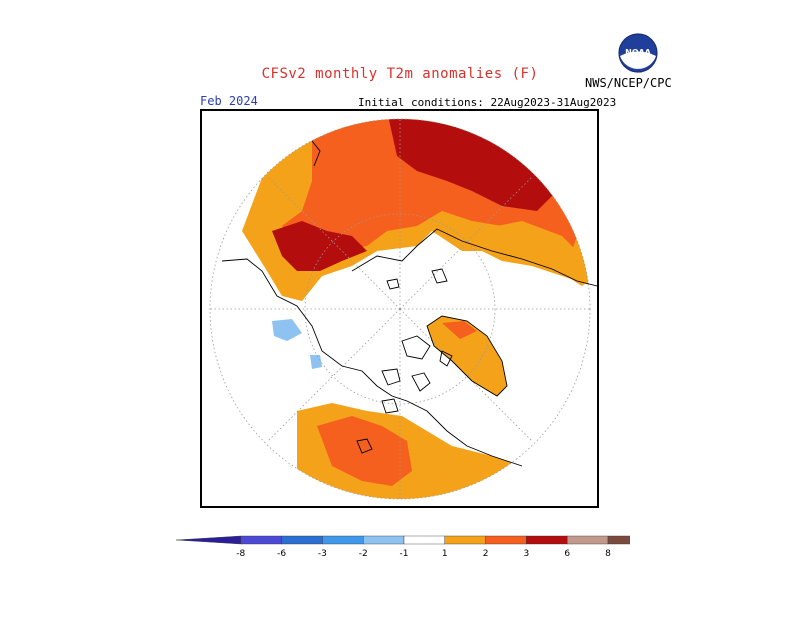 The width and height of the screenshot is (800, 618). Describe the element at coordinates (404, 554) in the screenshot. I see `legend-tick-label: -1` at that location.